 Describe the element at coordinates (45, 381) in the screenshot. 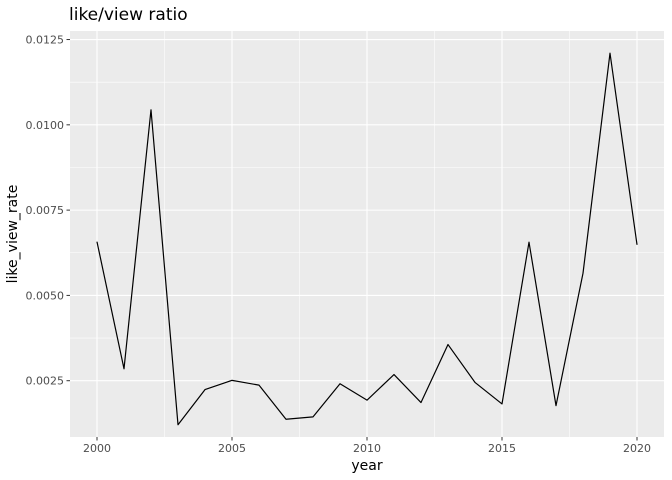

I see `y-tick-label: 0.0025` at that location.